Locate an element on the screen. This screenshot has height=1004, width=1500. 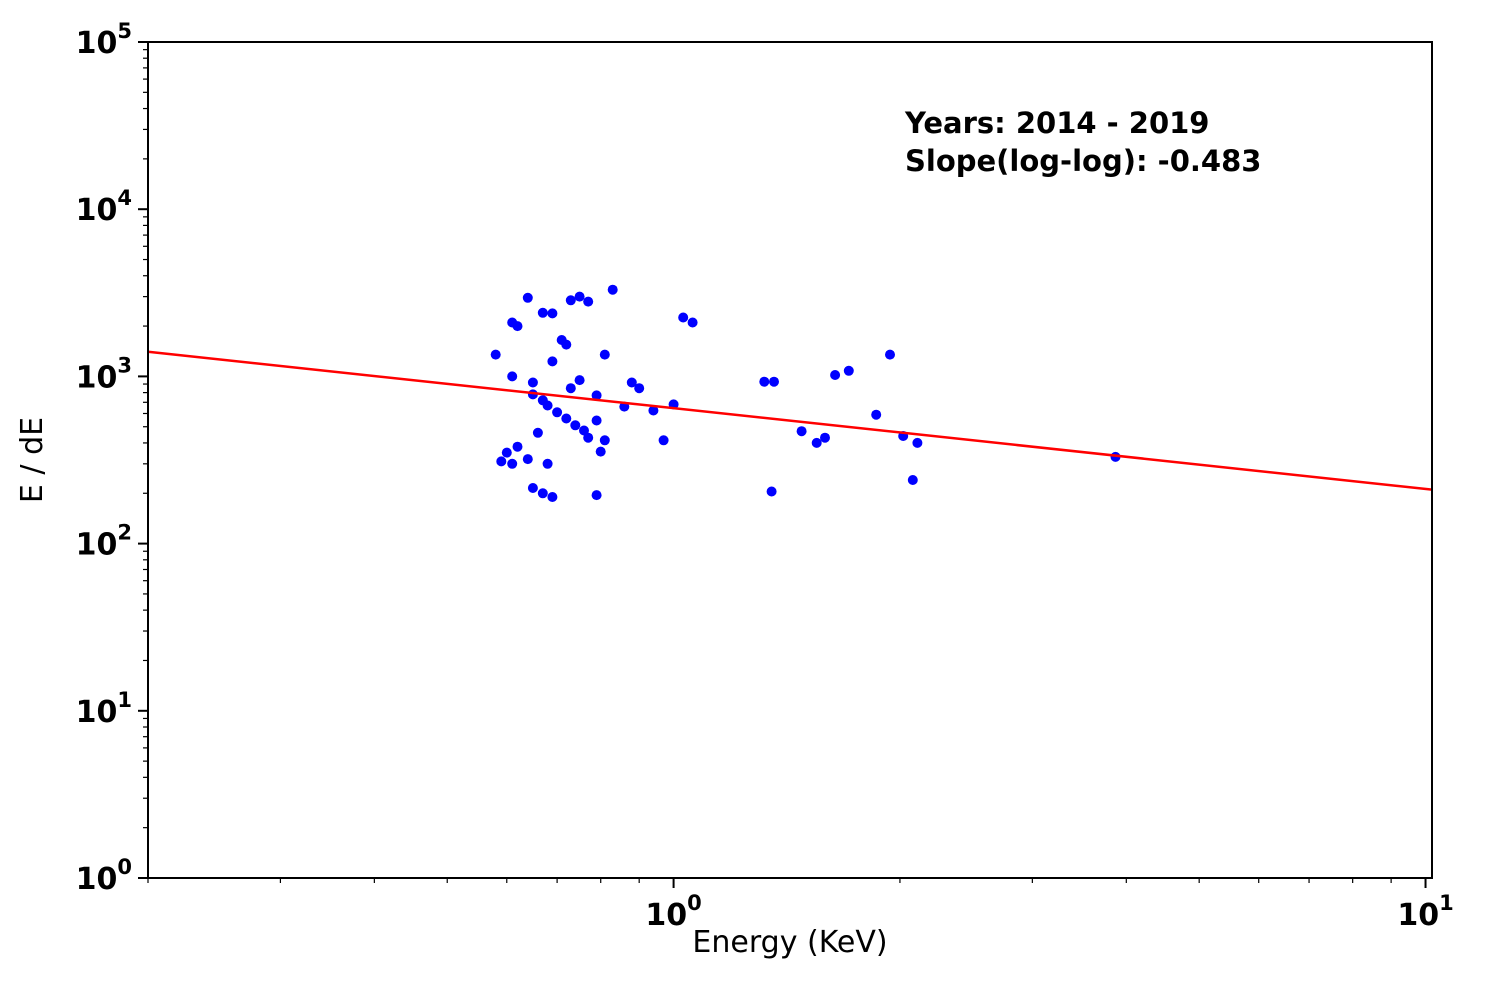
y-axis-label: E / dE is located at coordinates (32, 460).